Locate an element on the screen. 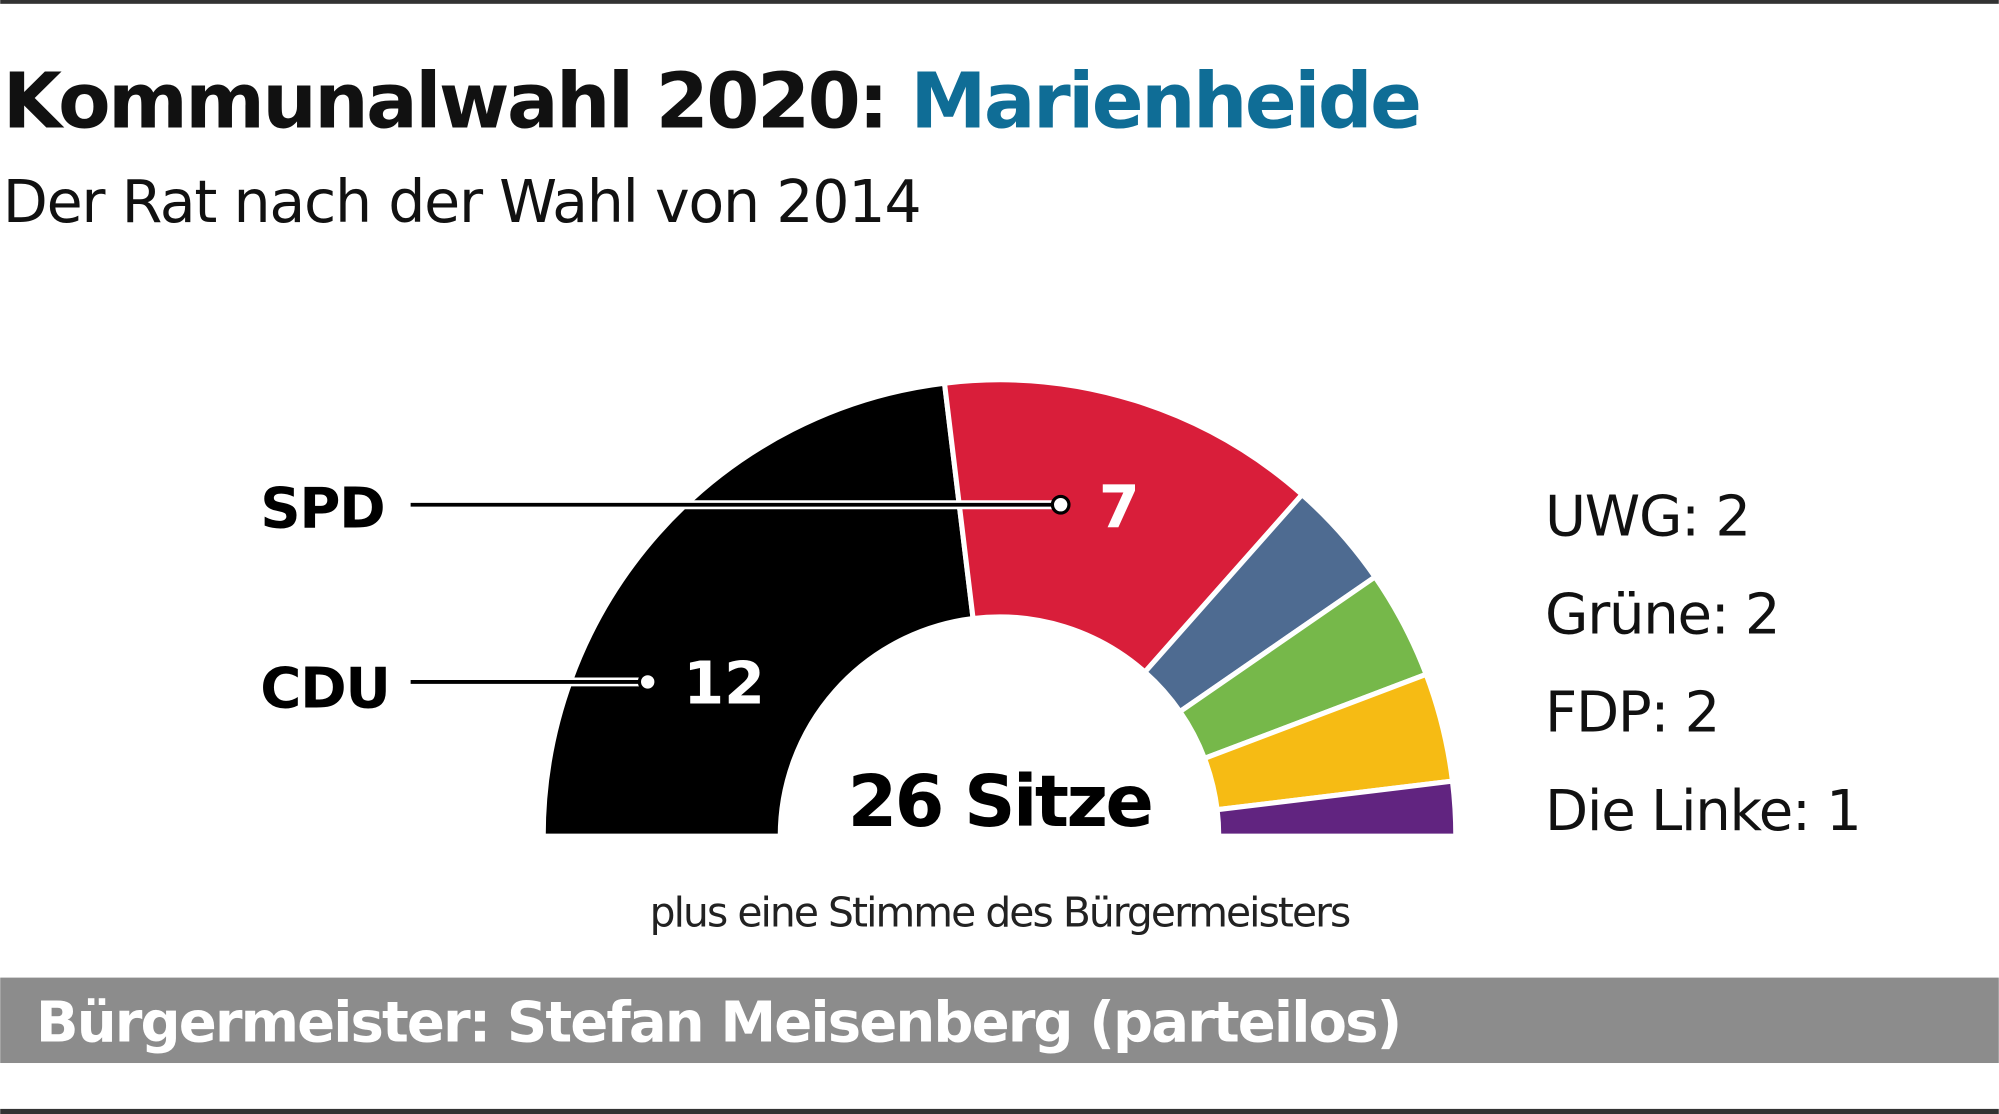 This screenshot has width=1999, height=1114. legend-linke: Die Linke: 1 is located at coordinates (1703, 811).